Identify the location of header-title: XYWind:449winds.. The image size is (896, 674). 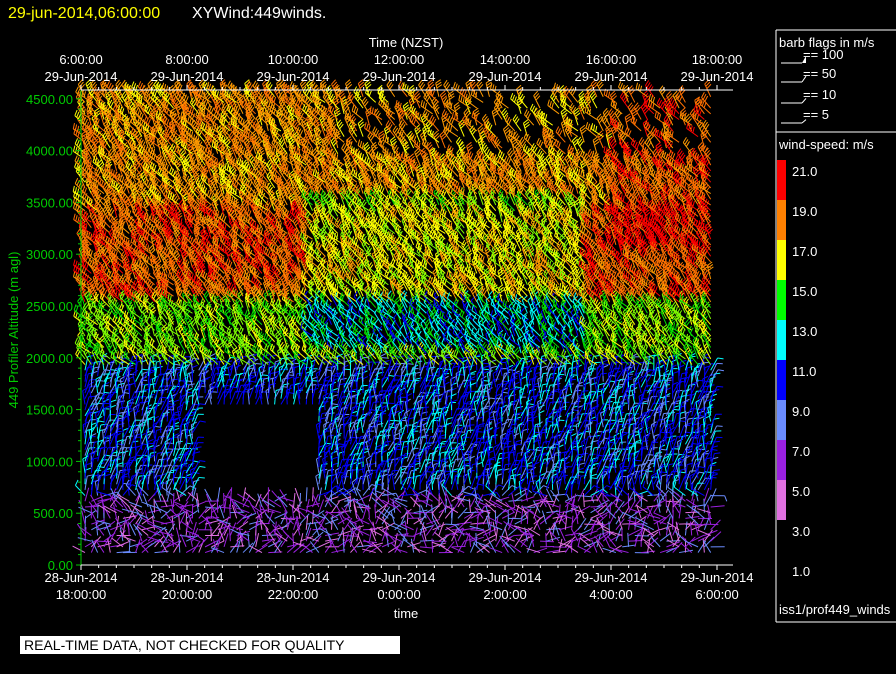
(259, 13).